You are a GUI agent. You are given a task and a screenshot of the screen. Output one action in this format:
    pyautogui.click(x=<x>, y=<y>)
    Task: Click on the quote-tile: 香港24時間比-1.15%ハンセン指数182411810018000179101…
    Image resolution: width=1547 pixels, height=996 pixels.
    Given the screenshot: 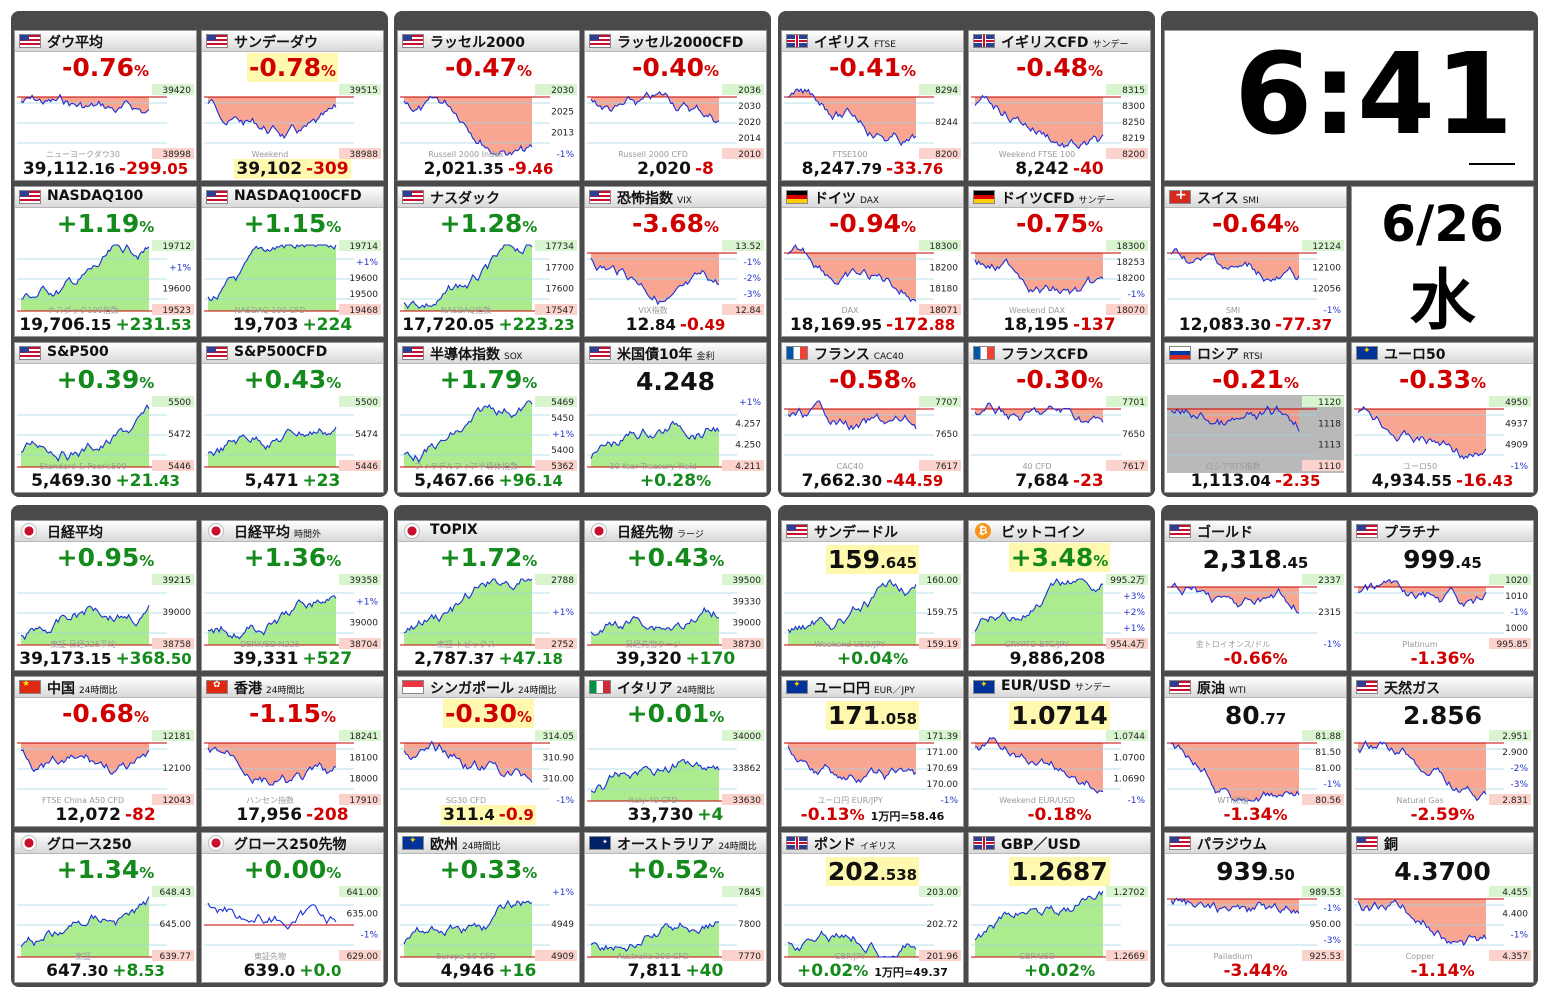 What is the action you would take?
    pyautogui.click(x=292, y=751)
    